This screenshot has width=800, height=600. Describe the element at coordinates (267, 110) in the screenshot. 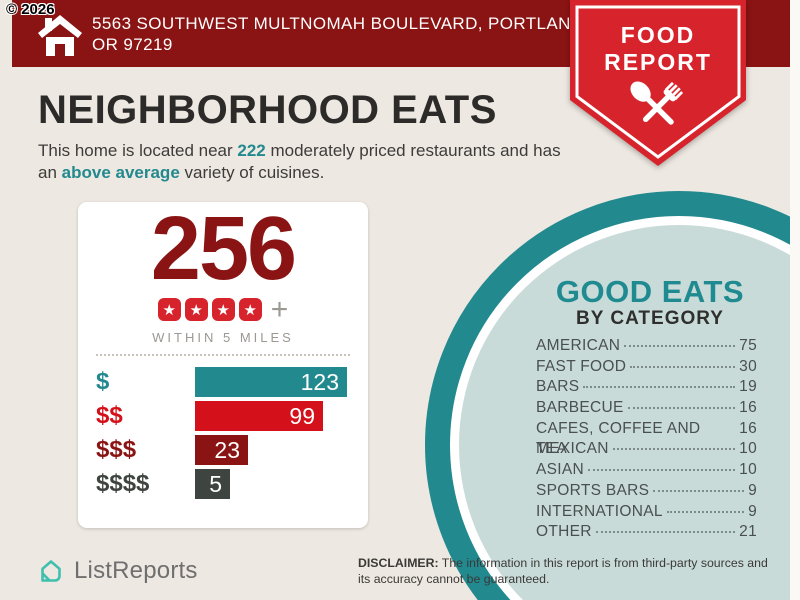

I see `page-title: NEIGHBORHOOD EATS` at that location.